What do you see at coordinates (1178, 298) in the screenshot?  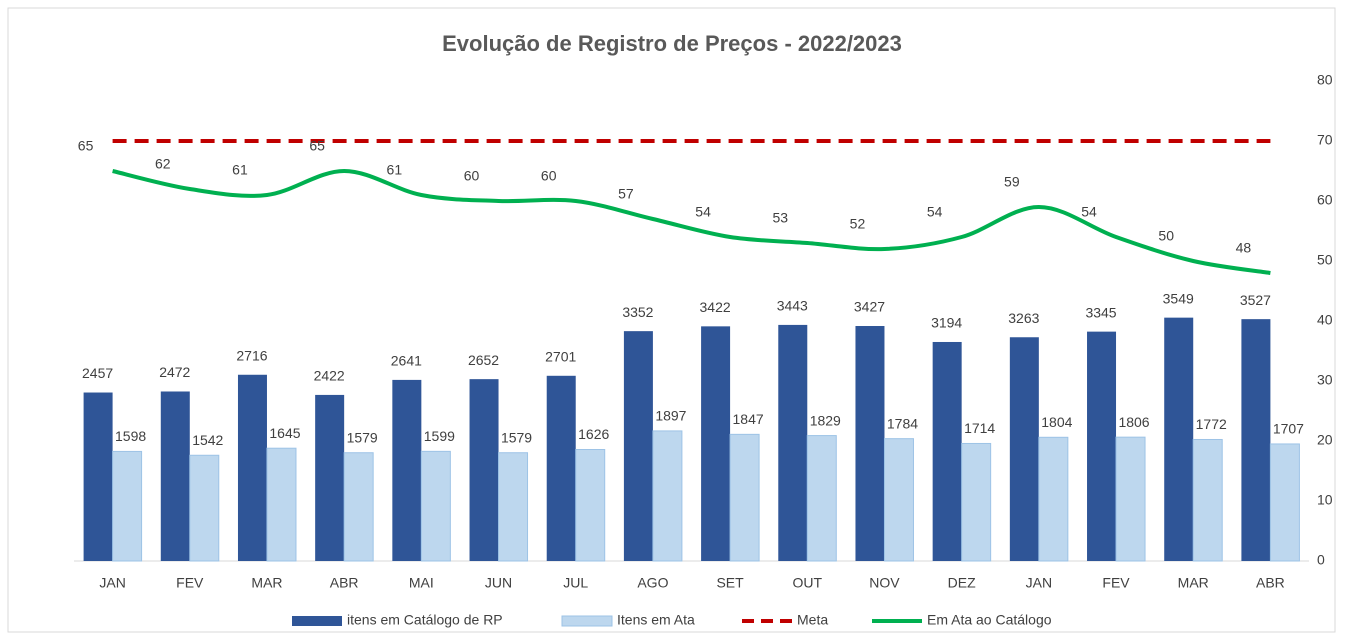 I see `bar-label: 3549` at bounding box center [1178, 298].